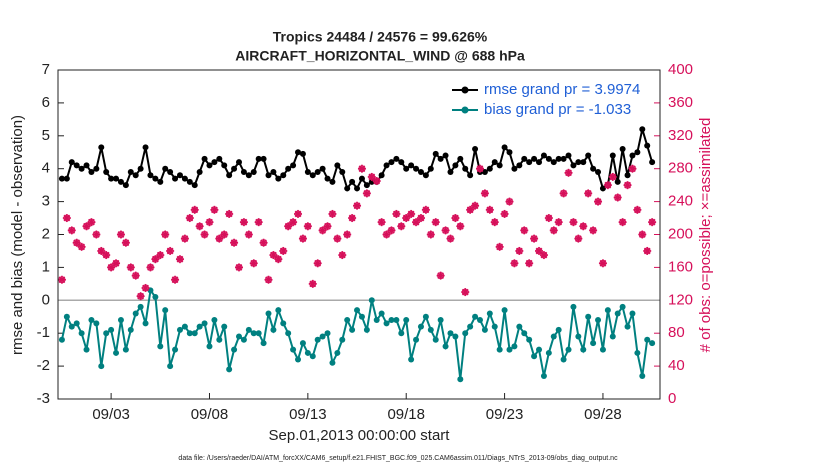 This screenshot has height=475, width=830. What do you see at coordinates (680, 233) in the screenshot?
I see `y2-tick-label: 200` at bounding box center [680, 233].